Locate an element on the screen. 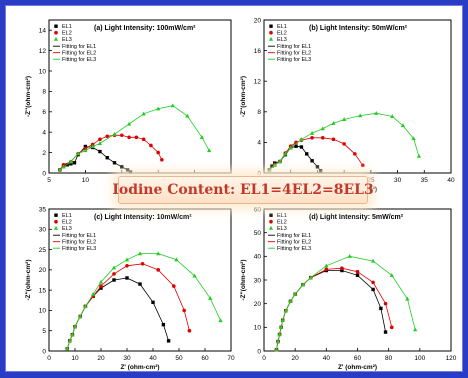 The image size is (468, 378). y-tick-label: 20 is located at coordinates (43, 270).